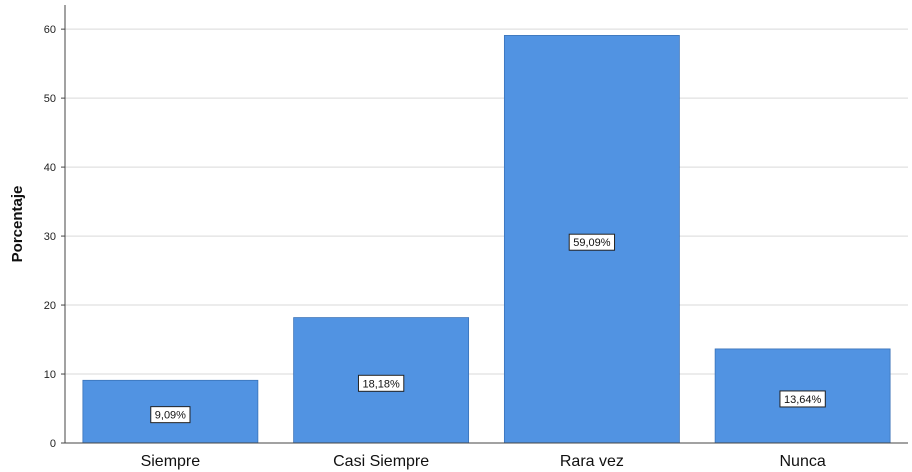 This screenshot has width=912, height=472. I want to click on x-category-label: Nunca, so click(803, 461).